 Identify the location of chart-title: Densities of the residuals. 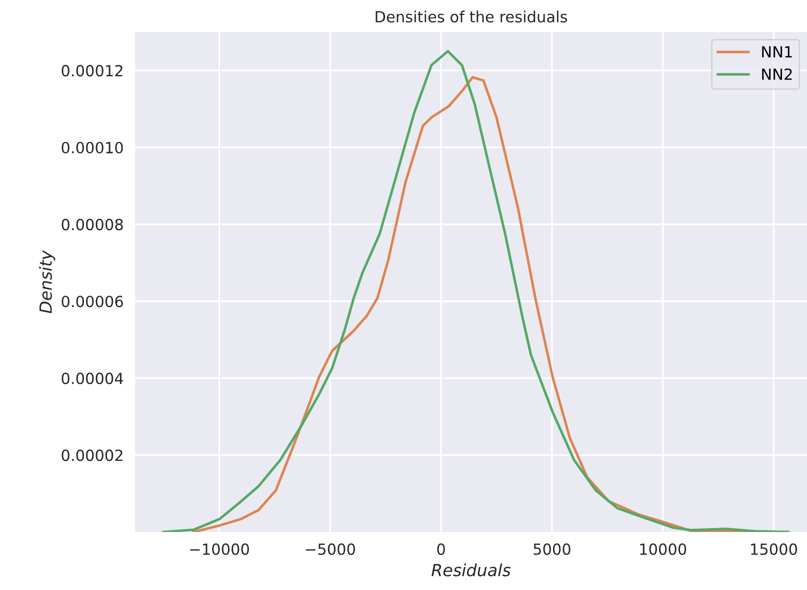
(472, 16).